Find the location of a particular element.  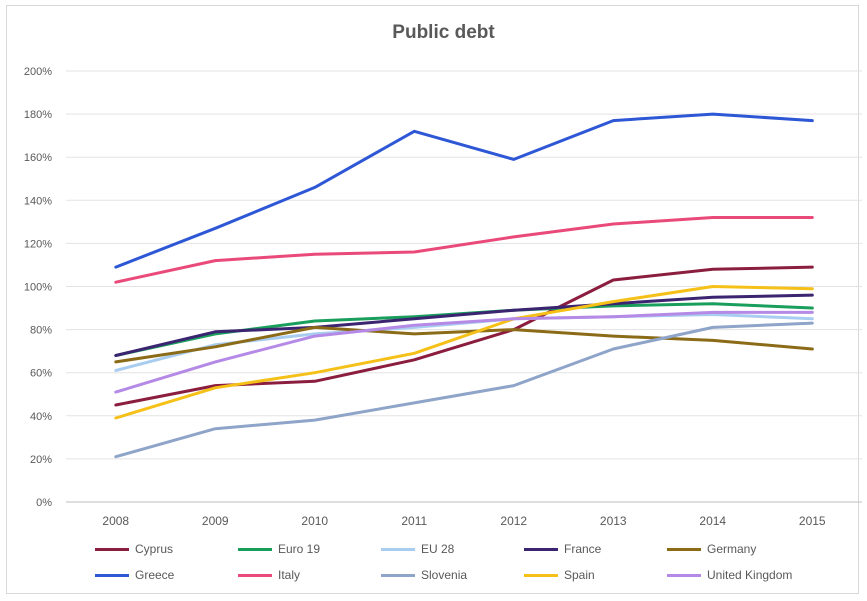

legend-item-germany: Germany is located at coordinates (751, 549).